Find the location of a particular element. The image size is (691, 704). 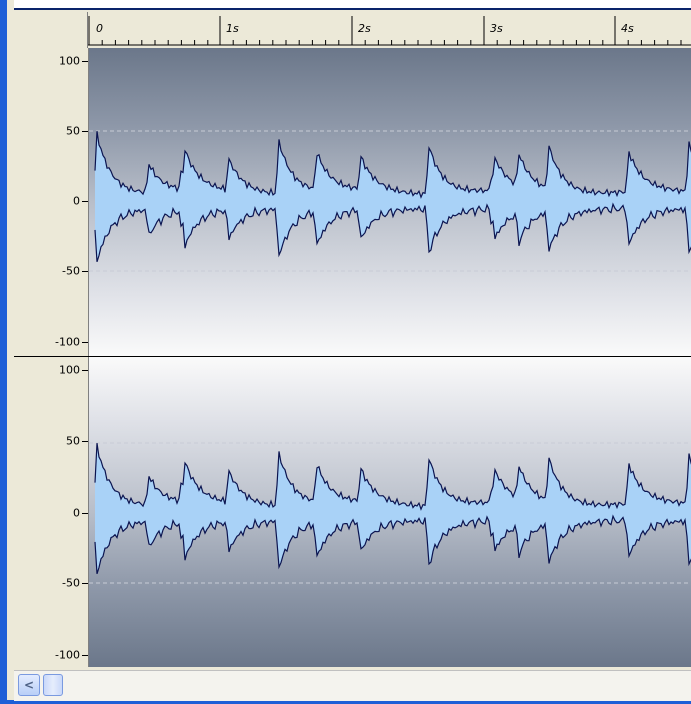

scroll-thumb is located at coordinates (53, 685).